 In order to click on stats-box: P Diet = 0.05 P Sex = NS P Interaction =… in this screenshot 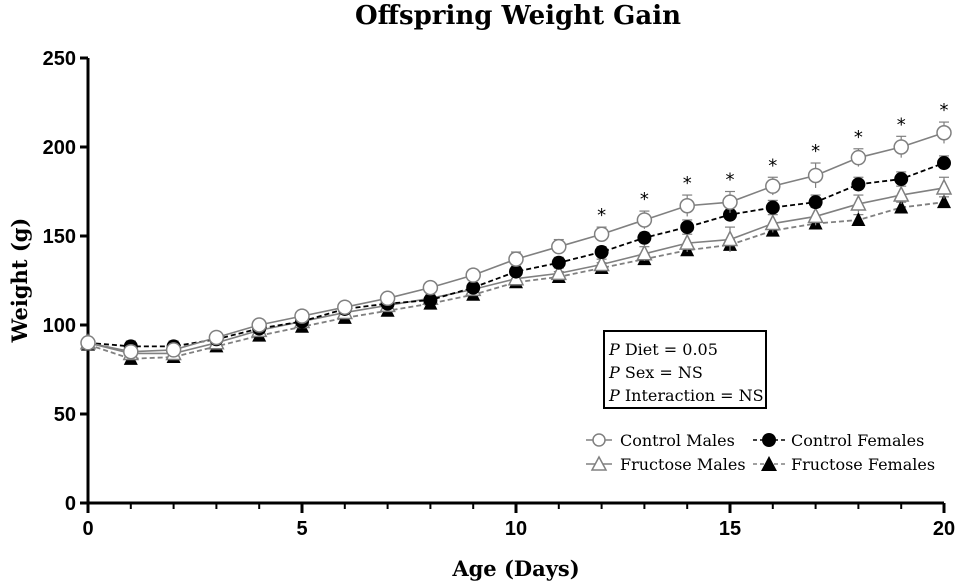, I will do `click(685, 369)`.